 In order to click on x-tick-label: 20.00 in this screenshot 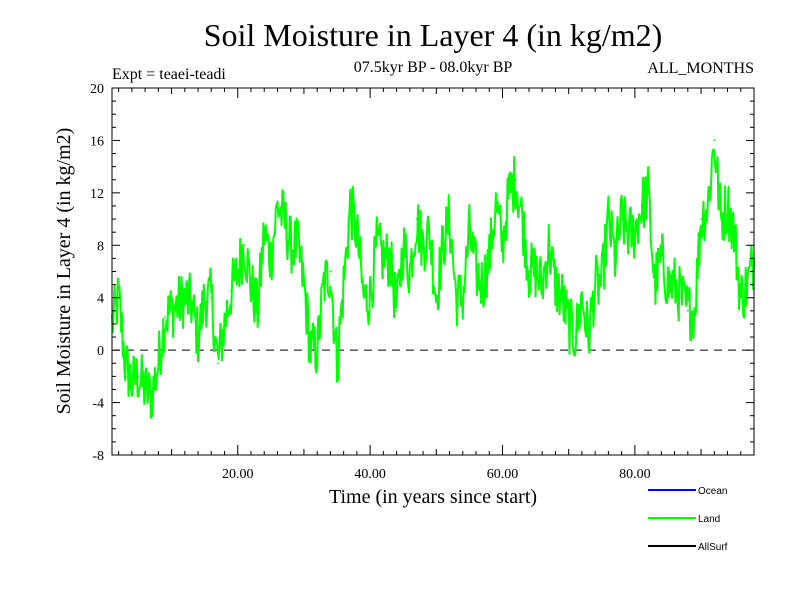, I will do `click(238, 474)`.